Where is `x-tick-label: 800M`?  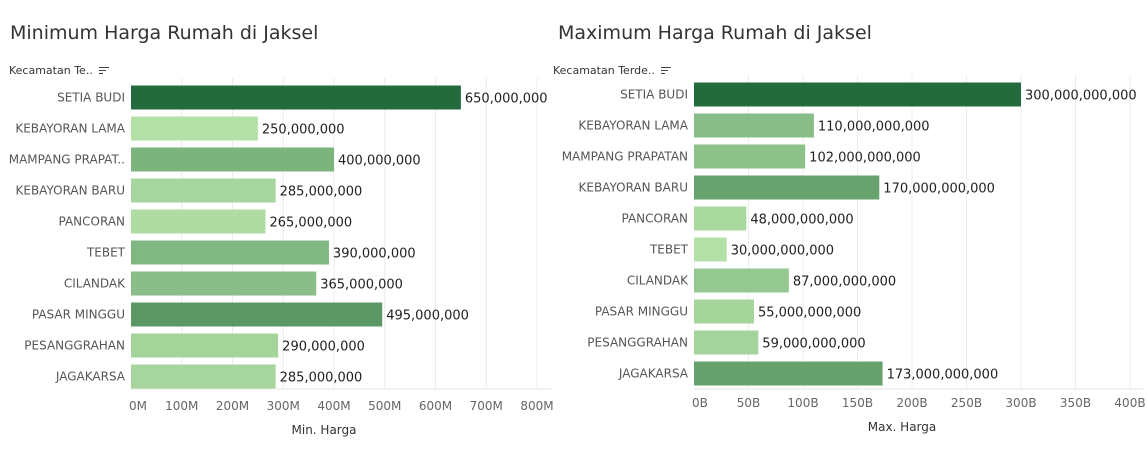 x-tick-label: 800M is located at coordinates (536, 406).